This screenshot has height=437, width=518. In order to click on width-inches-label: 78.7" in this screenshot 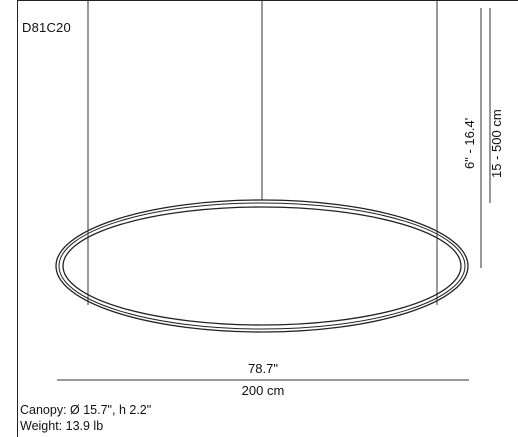, I will do `click(263, 368)`.